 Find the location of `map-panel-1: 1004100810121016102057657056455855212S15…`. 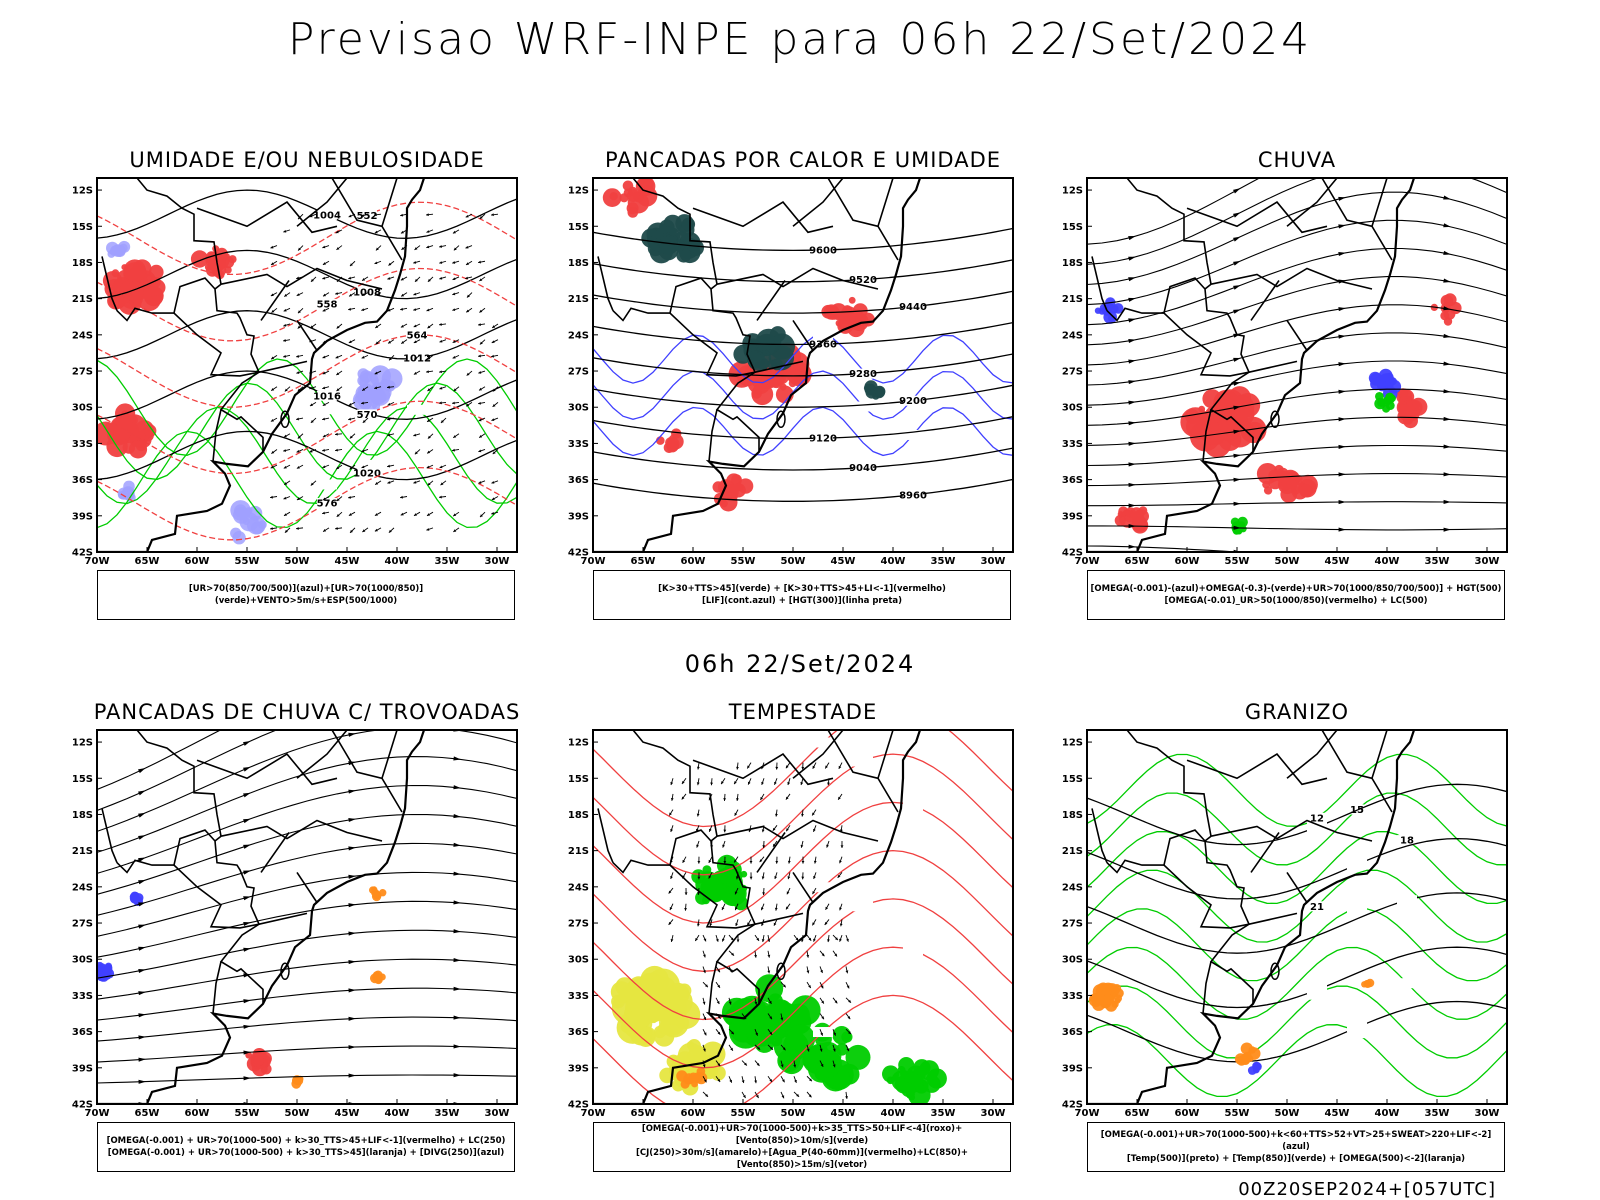

map-panel-1: 1004100810121016102057657056455855212S15… is located at coordinates (295, 372).